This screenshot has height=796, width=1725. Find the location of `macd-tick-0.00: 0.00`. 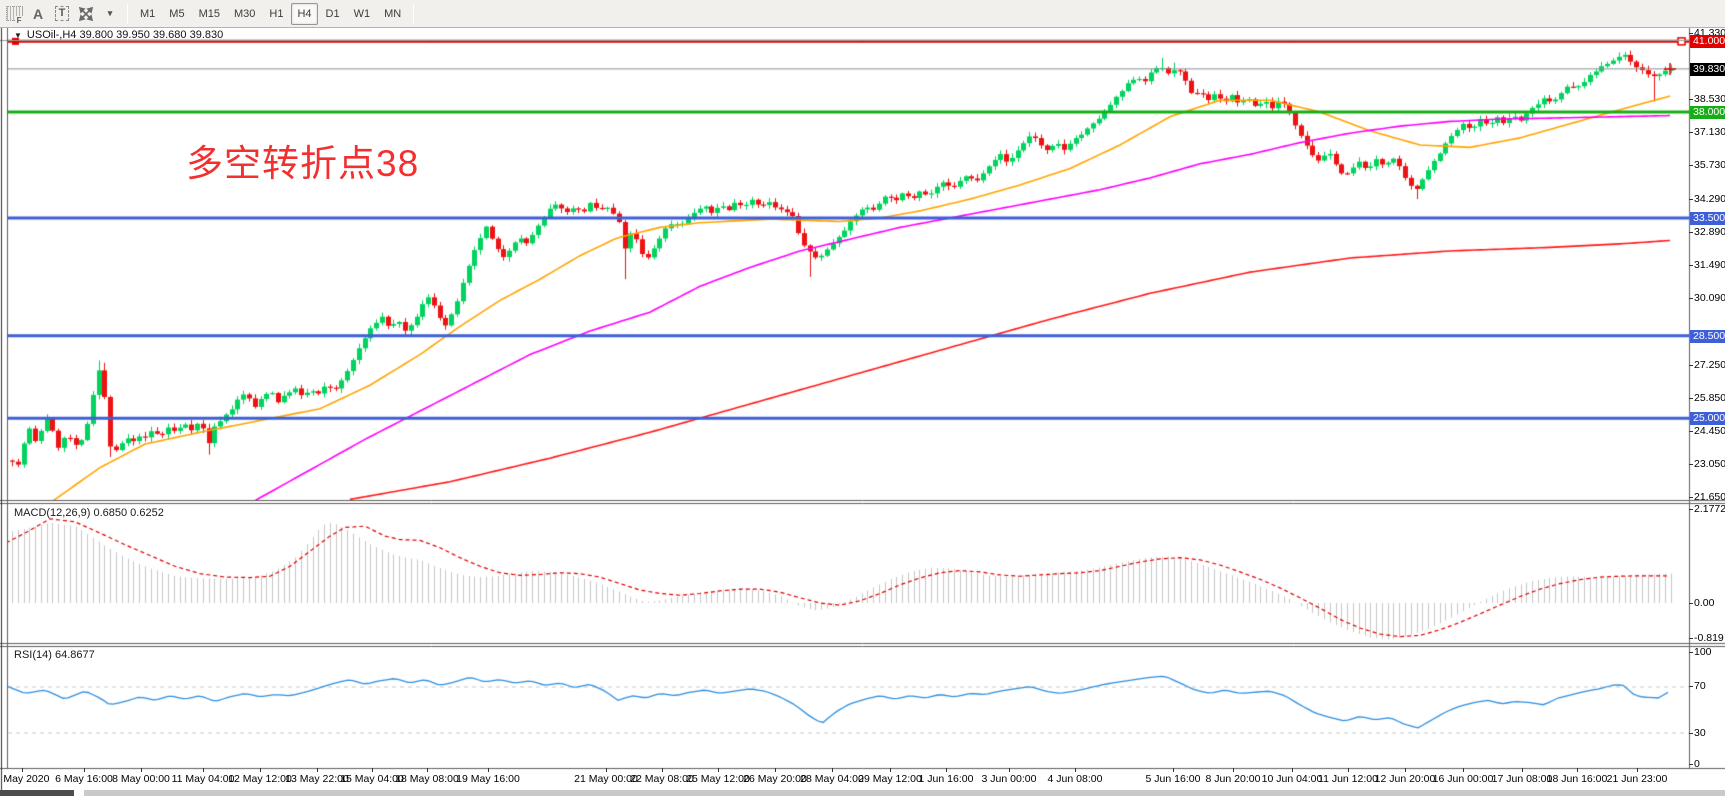

macd-tick-0.00: 0.00 is located at coordinates (1704, 603).